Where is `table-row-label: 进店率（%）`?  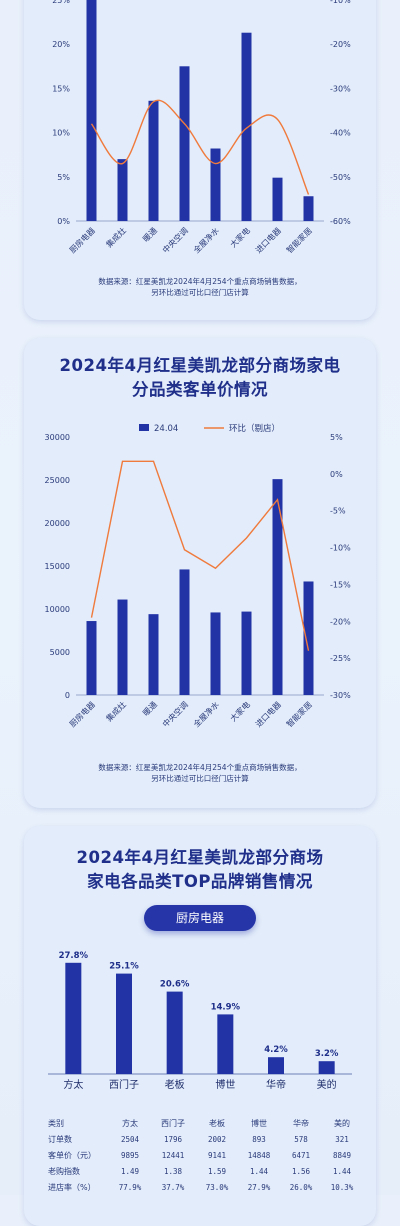 table-row-label: 进店率（%） is located at coordinates (72, 1187).